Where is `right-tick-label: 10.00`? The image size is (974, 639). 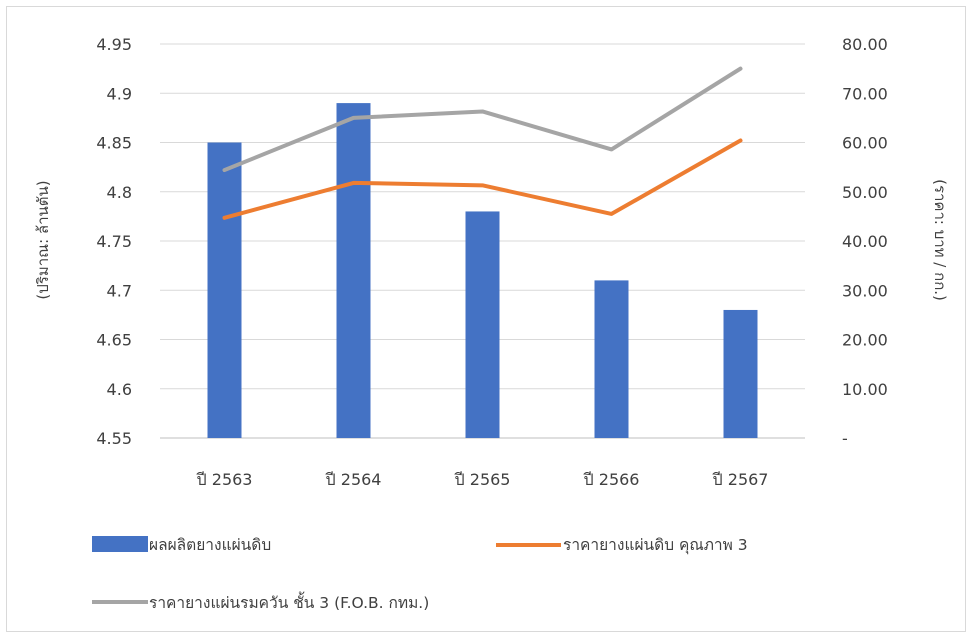
right-tick-label: 10.00 is located at coordinates (865, 389).